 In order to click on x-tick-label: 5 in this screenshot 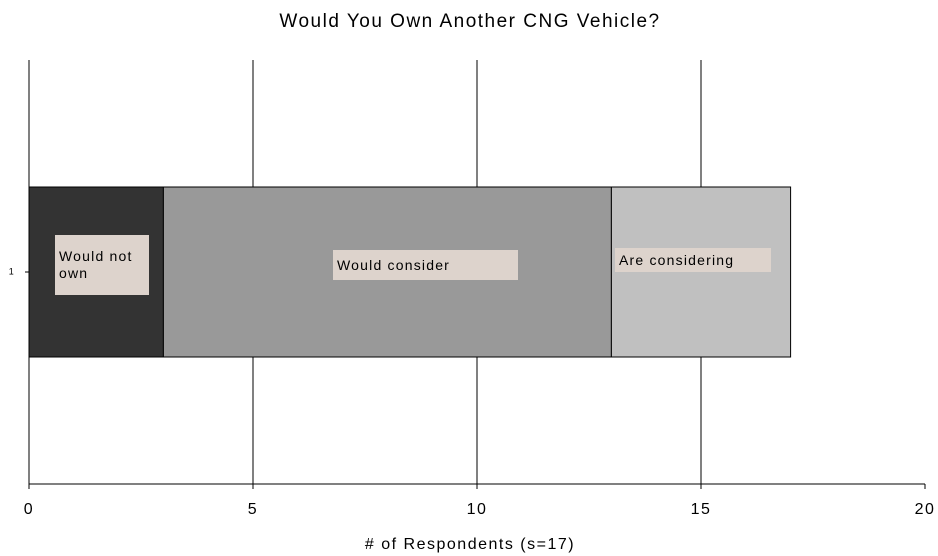, I will do `click(253, 509)`.